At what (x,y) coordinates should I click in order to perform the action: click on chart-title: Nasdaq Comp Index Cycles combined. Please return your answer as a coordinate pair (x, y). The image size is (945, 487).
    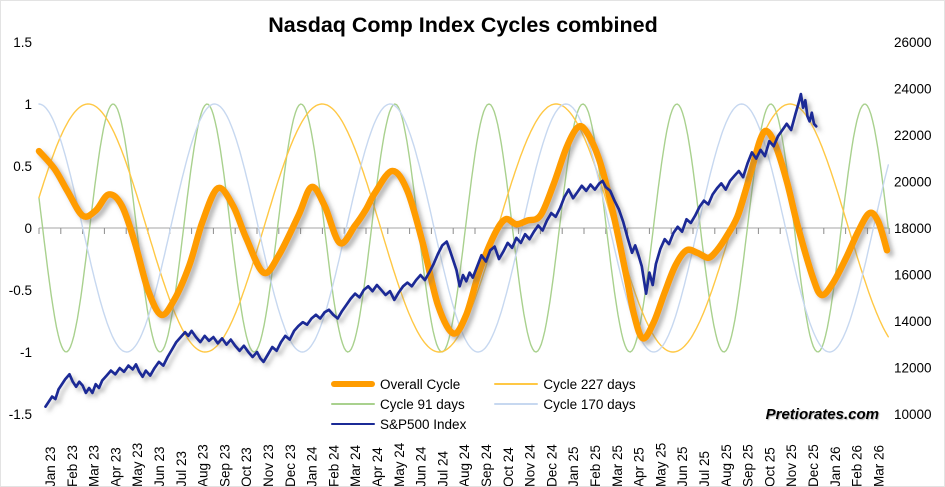
    Looking at the image, I should click on (463, 25).